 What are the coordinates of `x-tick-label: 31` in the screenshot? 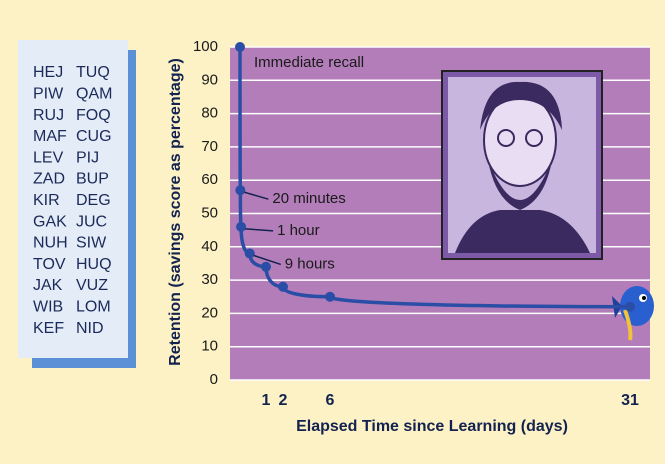 It's located at (630, 400).